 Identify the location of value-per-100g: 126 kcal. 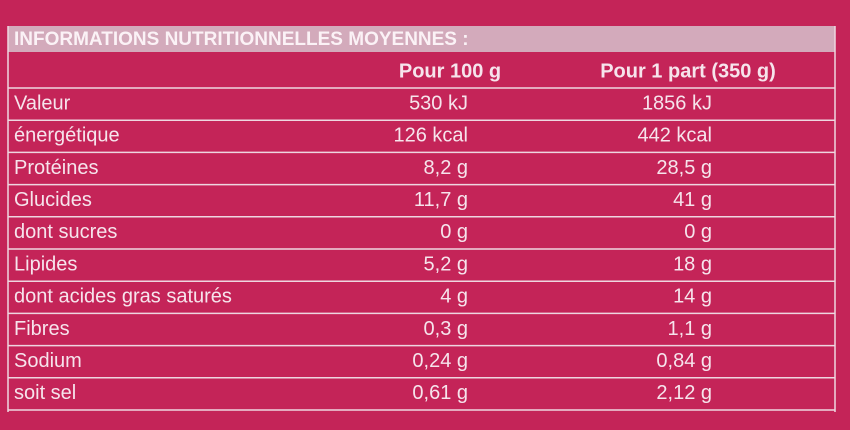
(431, 136).